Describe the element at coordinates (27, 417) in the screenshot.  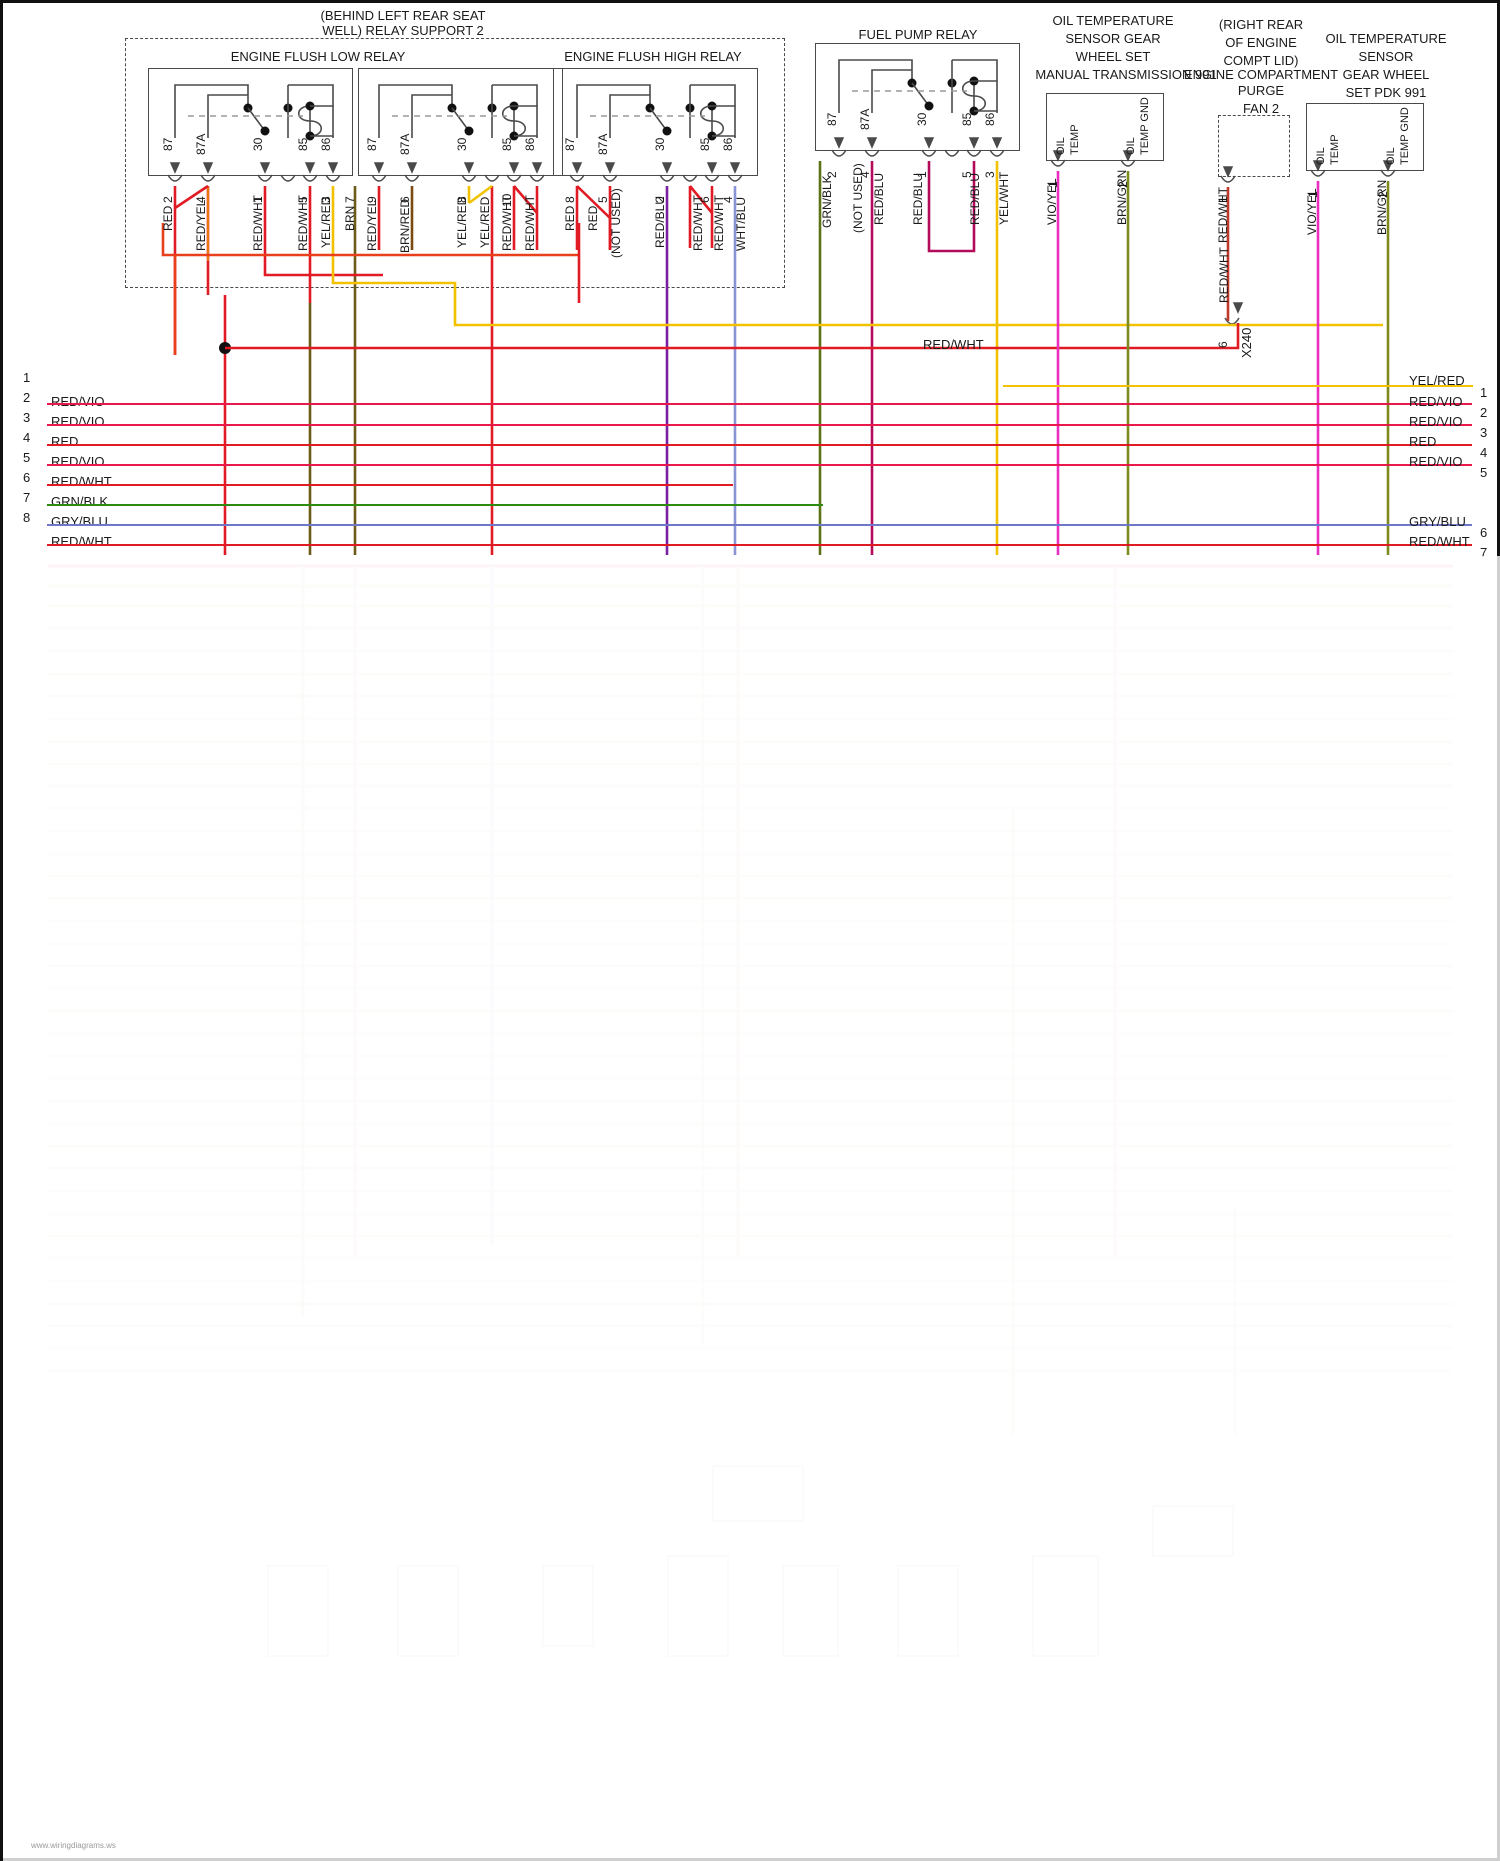
I see `bus-left-num-3: 3` at that location.